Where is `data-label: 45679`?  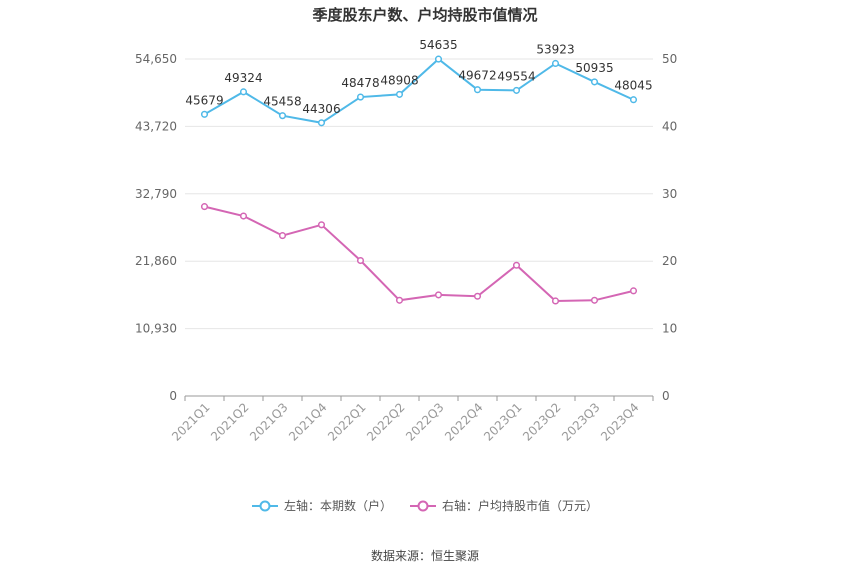 data-label: 45679 is located at coordinates (204, 100).